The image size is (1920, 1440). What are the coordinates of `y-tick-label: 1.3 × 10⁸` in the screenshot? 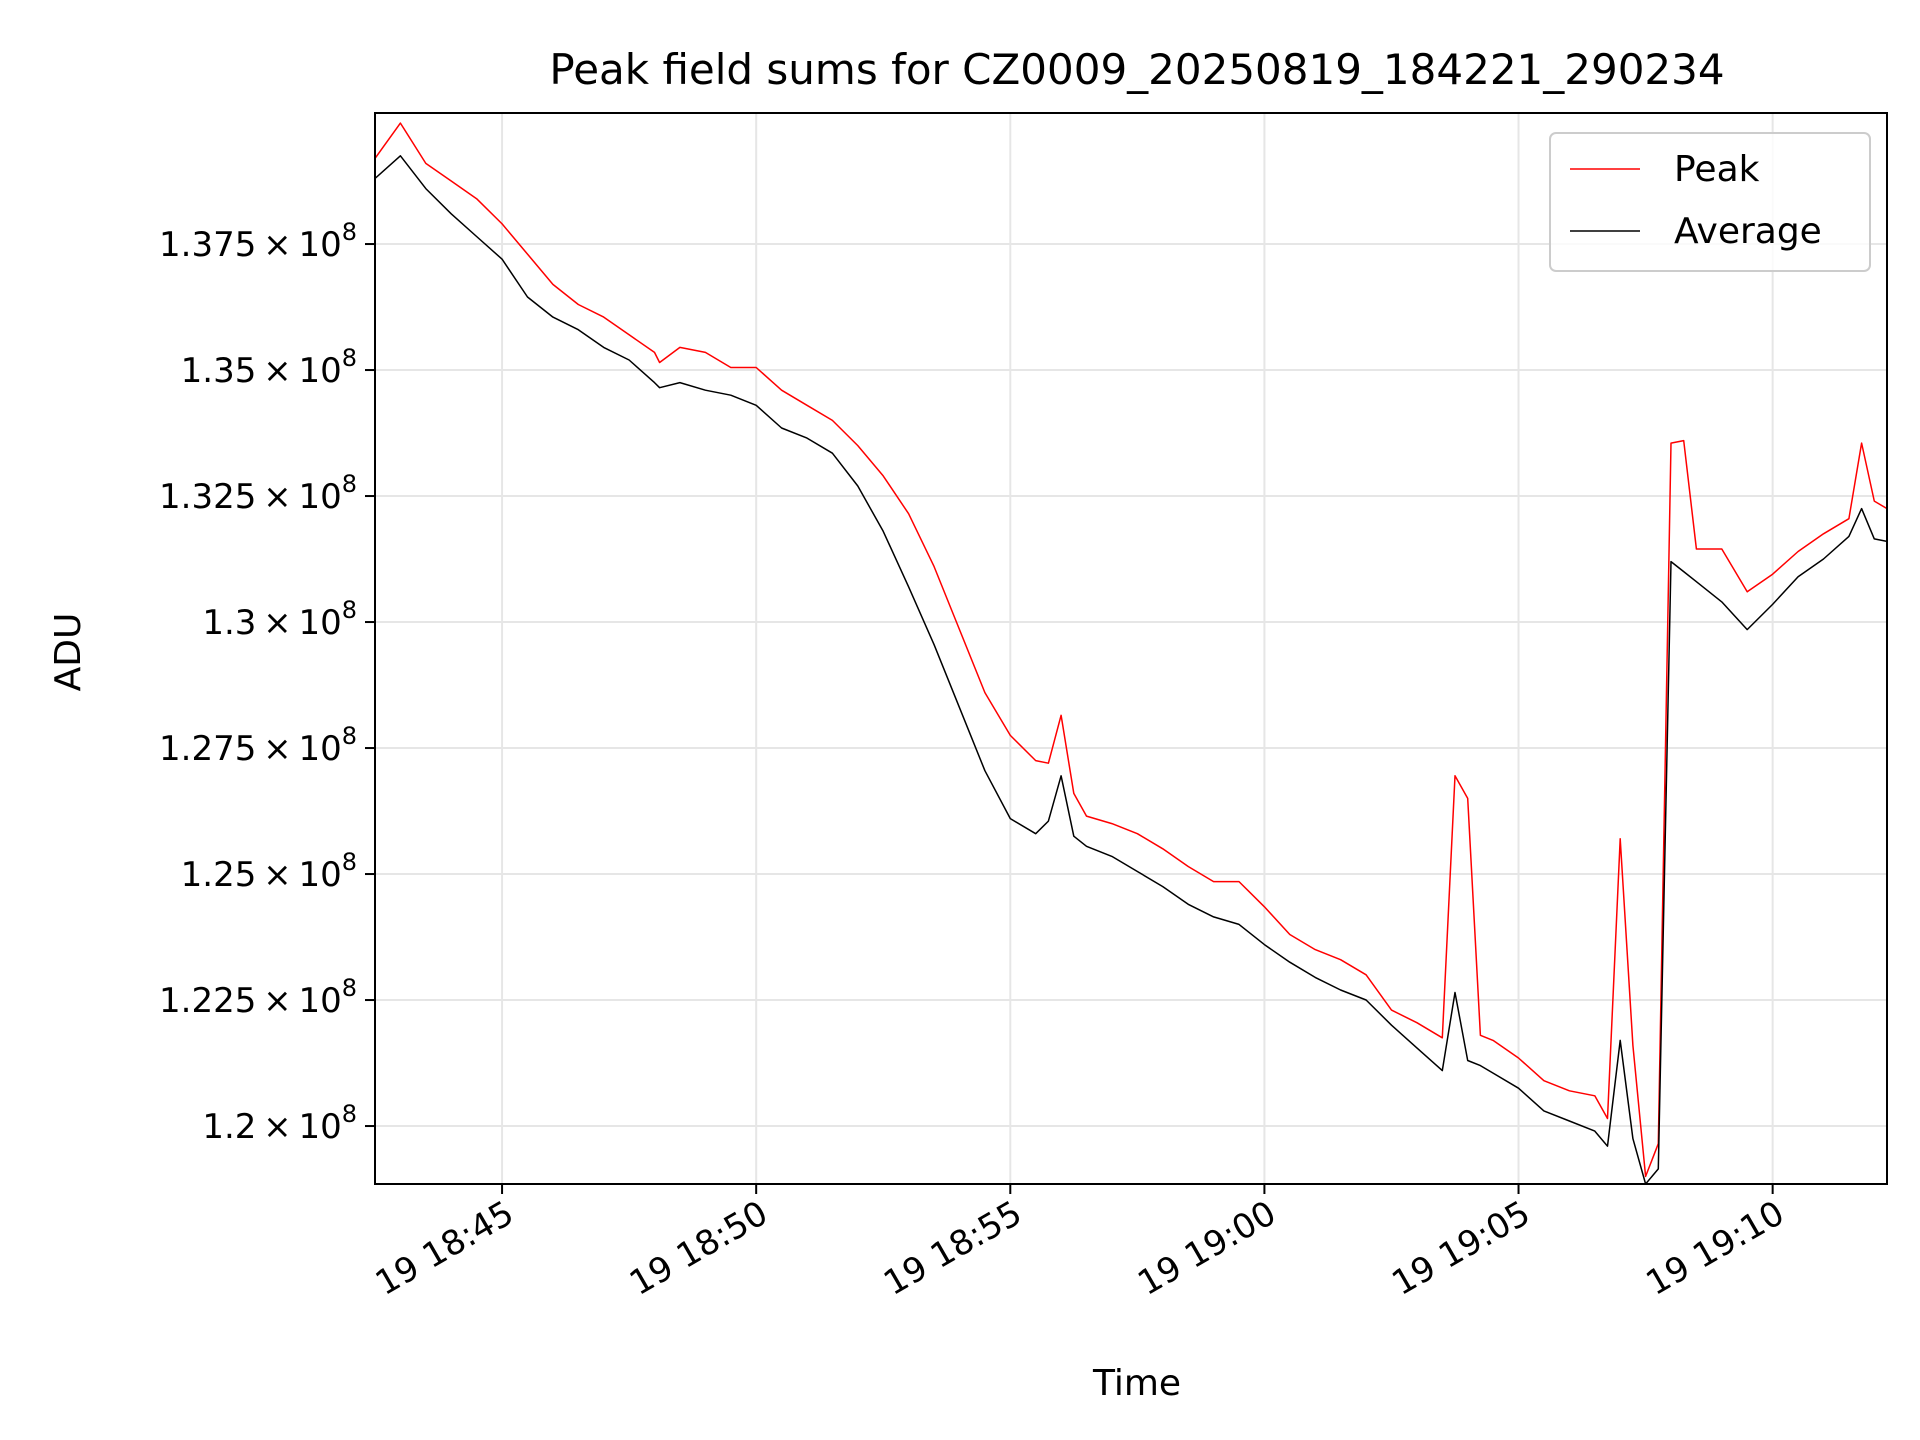 It's located at (279, 619).